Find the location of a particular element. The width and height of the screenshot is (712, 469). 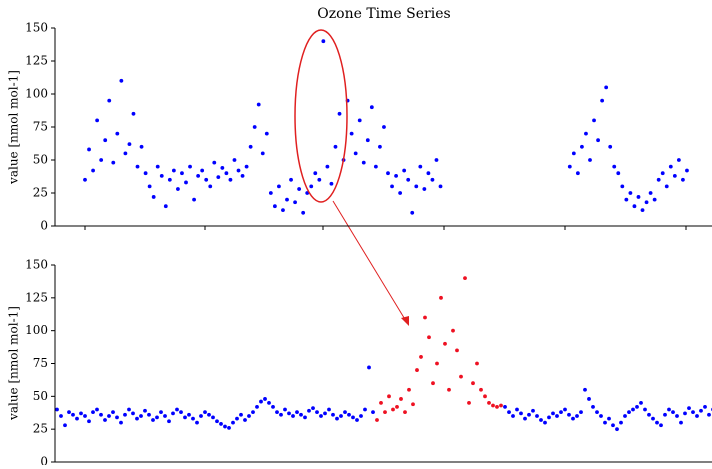

x-ticks is located at coordinates (385, 228).